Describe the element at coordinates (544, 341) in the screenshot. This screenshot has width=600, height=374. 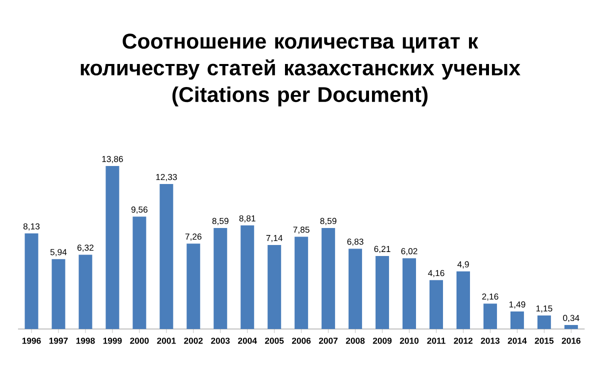
I see `x-tick-label: 2015` at that location.